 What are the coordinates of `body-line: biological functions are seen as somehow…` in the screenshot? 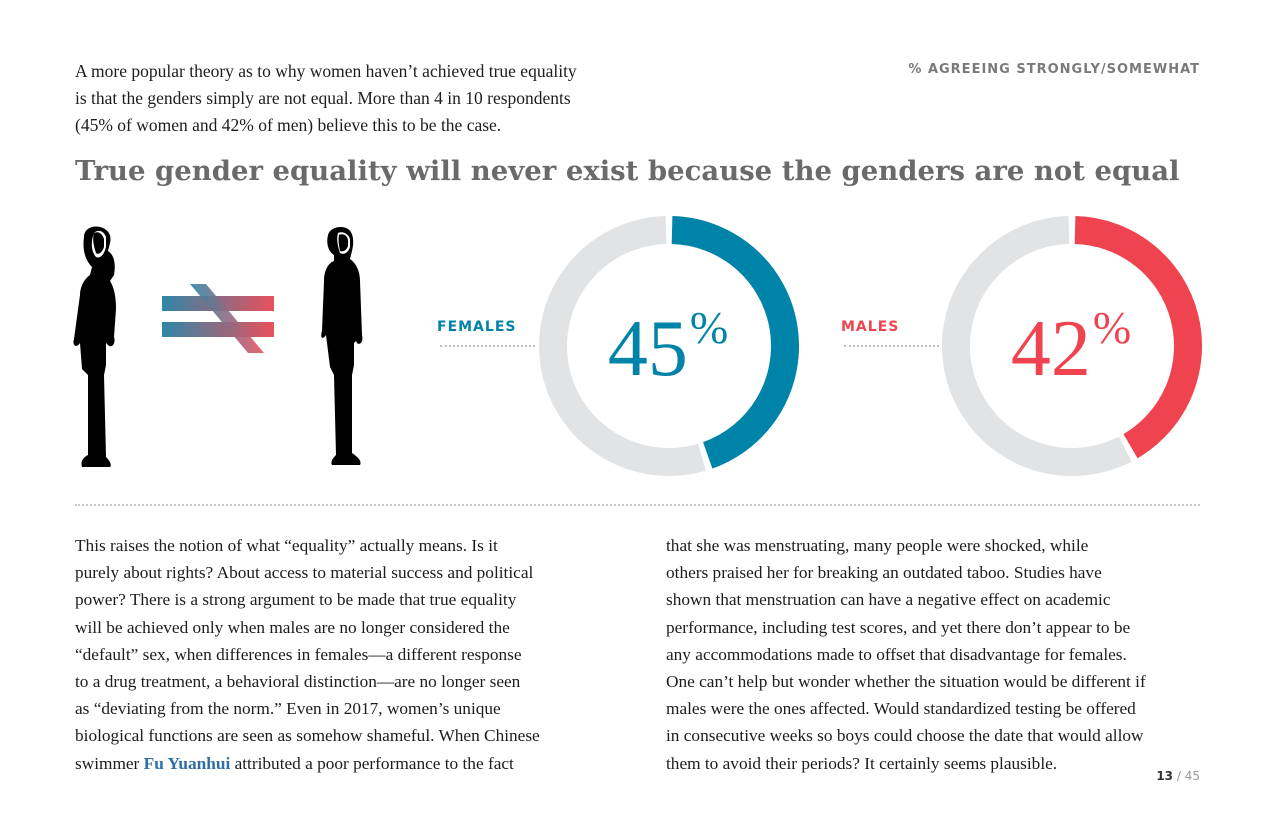 It's located at (307, 736).